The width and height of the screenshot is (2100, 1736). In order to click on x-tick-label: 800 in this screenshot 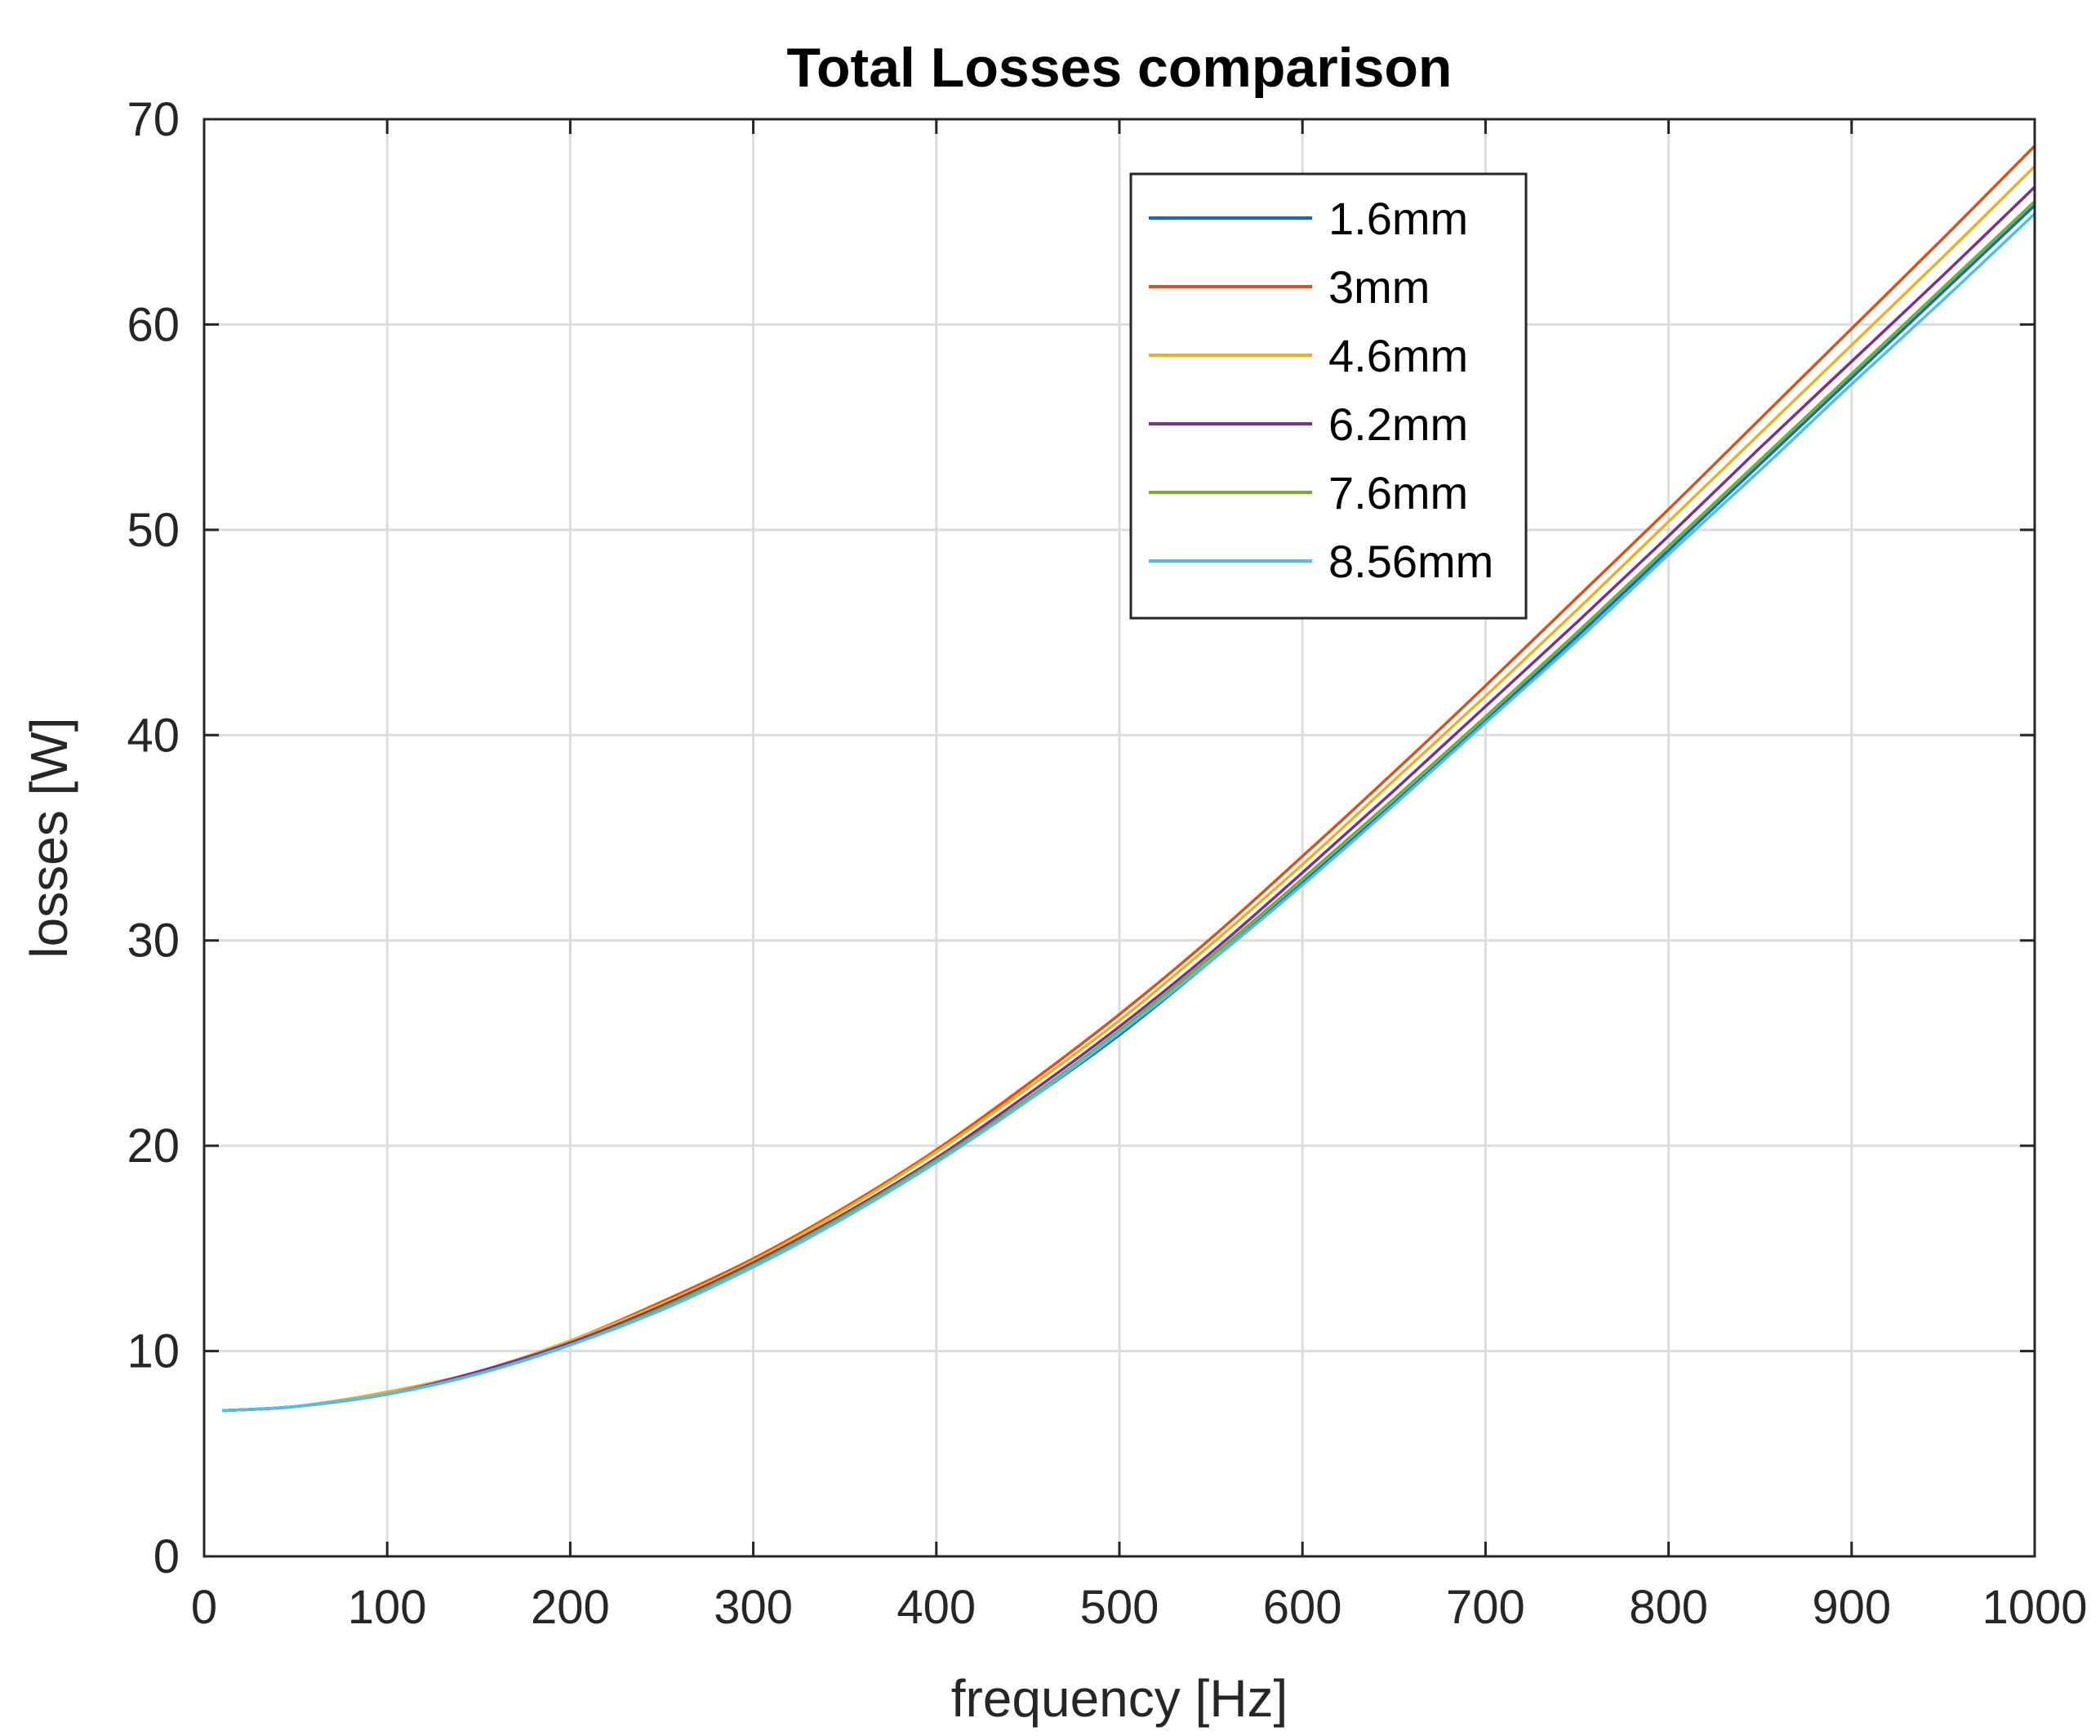, I will do `click(1668, 1608)`.